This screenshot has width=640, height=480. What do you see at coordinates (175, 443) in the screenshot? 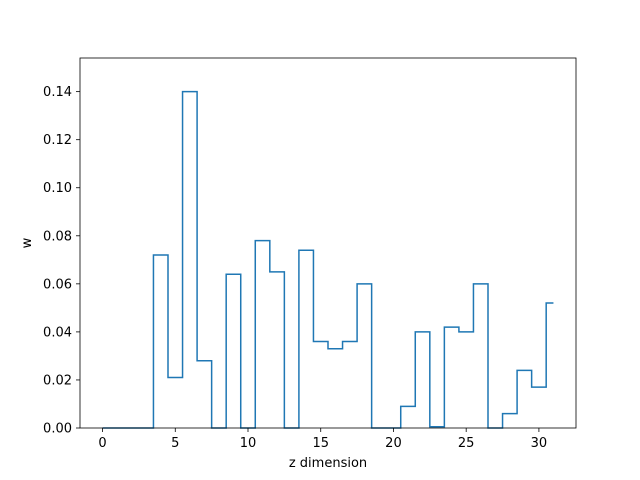
I see `x-tick-label: 5` at bounding box center [175, 443].